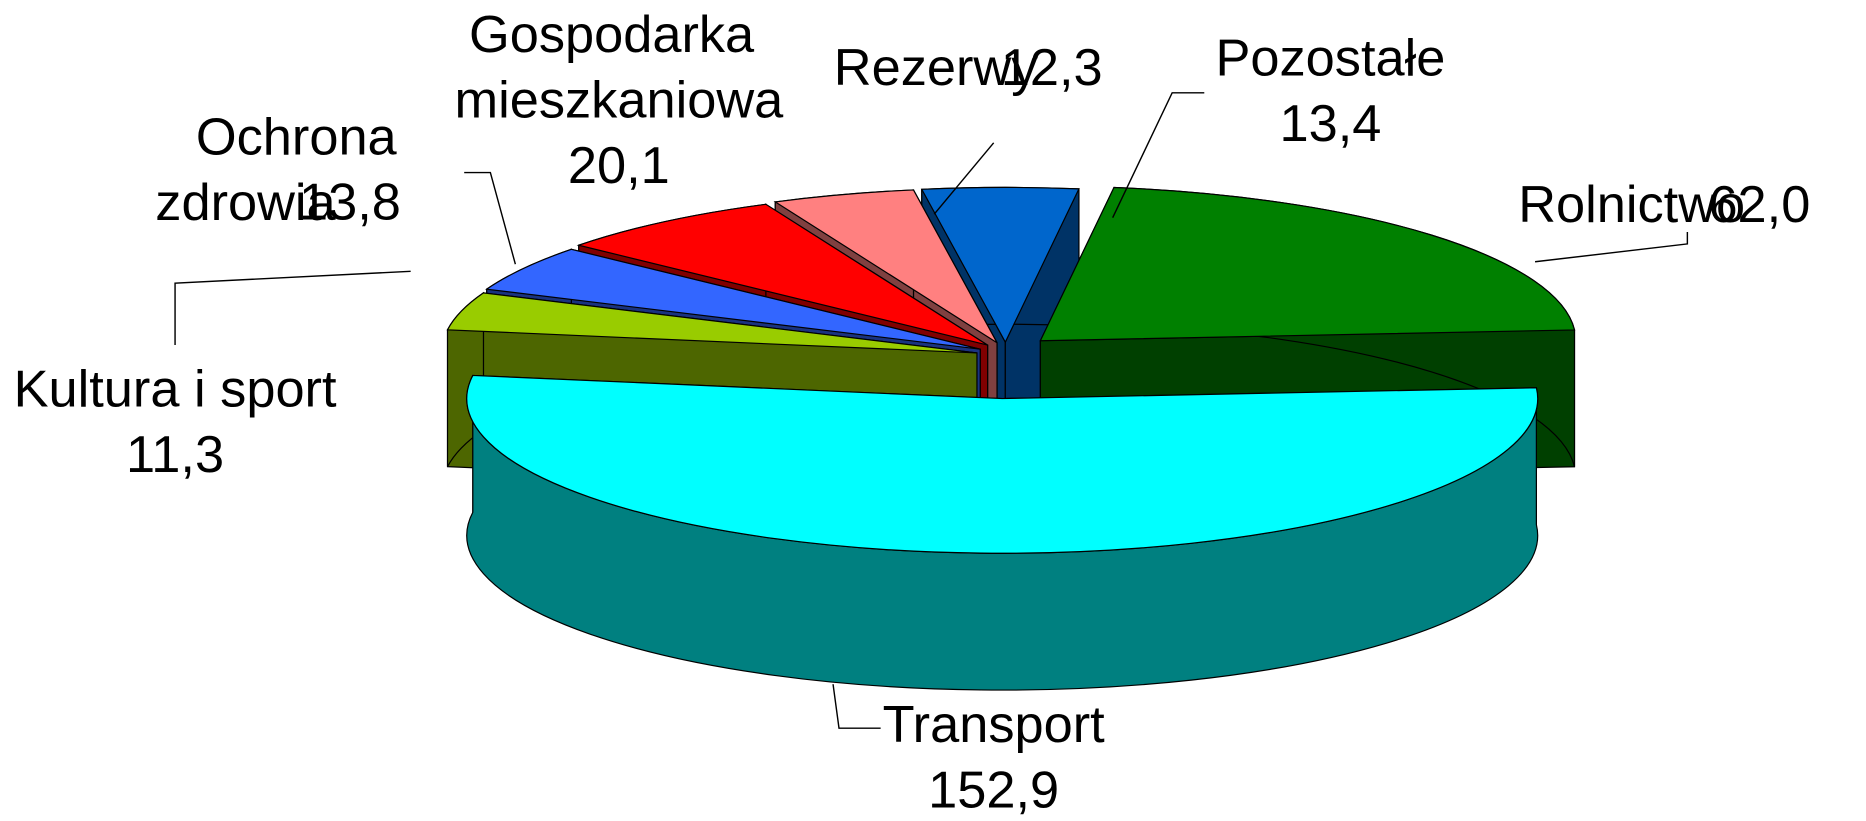 This screenshot has height=821, width=1866. What do you see at coordinates (619, 166) in the screenshot?
I see `value-label: 20,1` at bounding box center [619, 166].